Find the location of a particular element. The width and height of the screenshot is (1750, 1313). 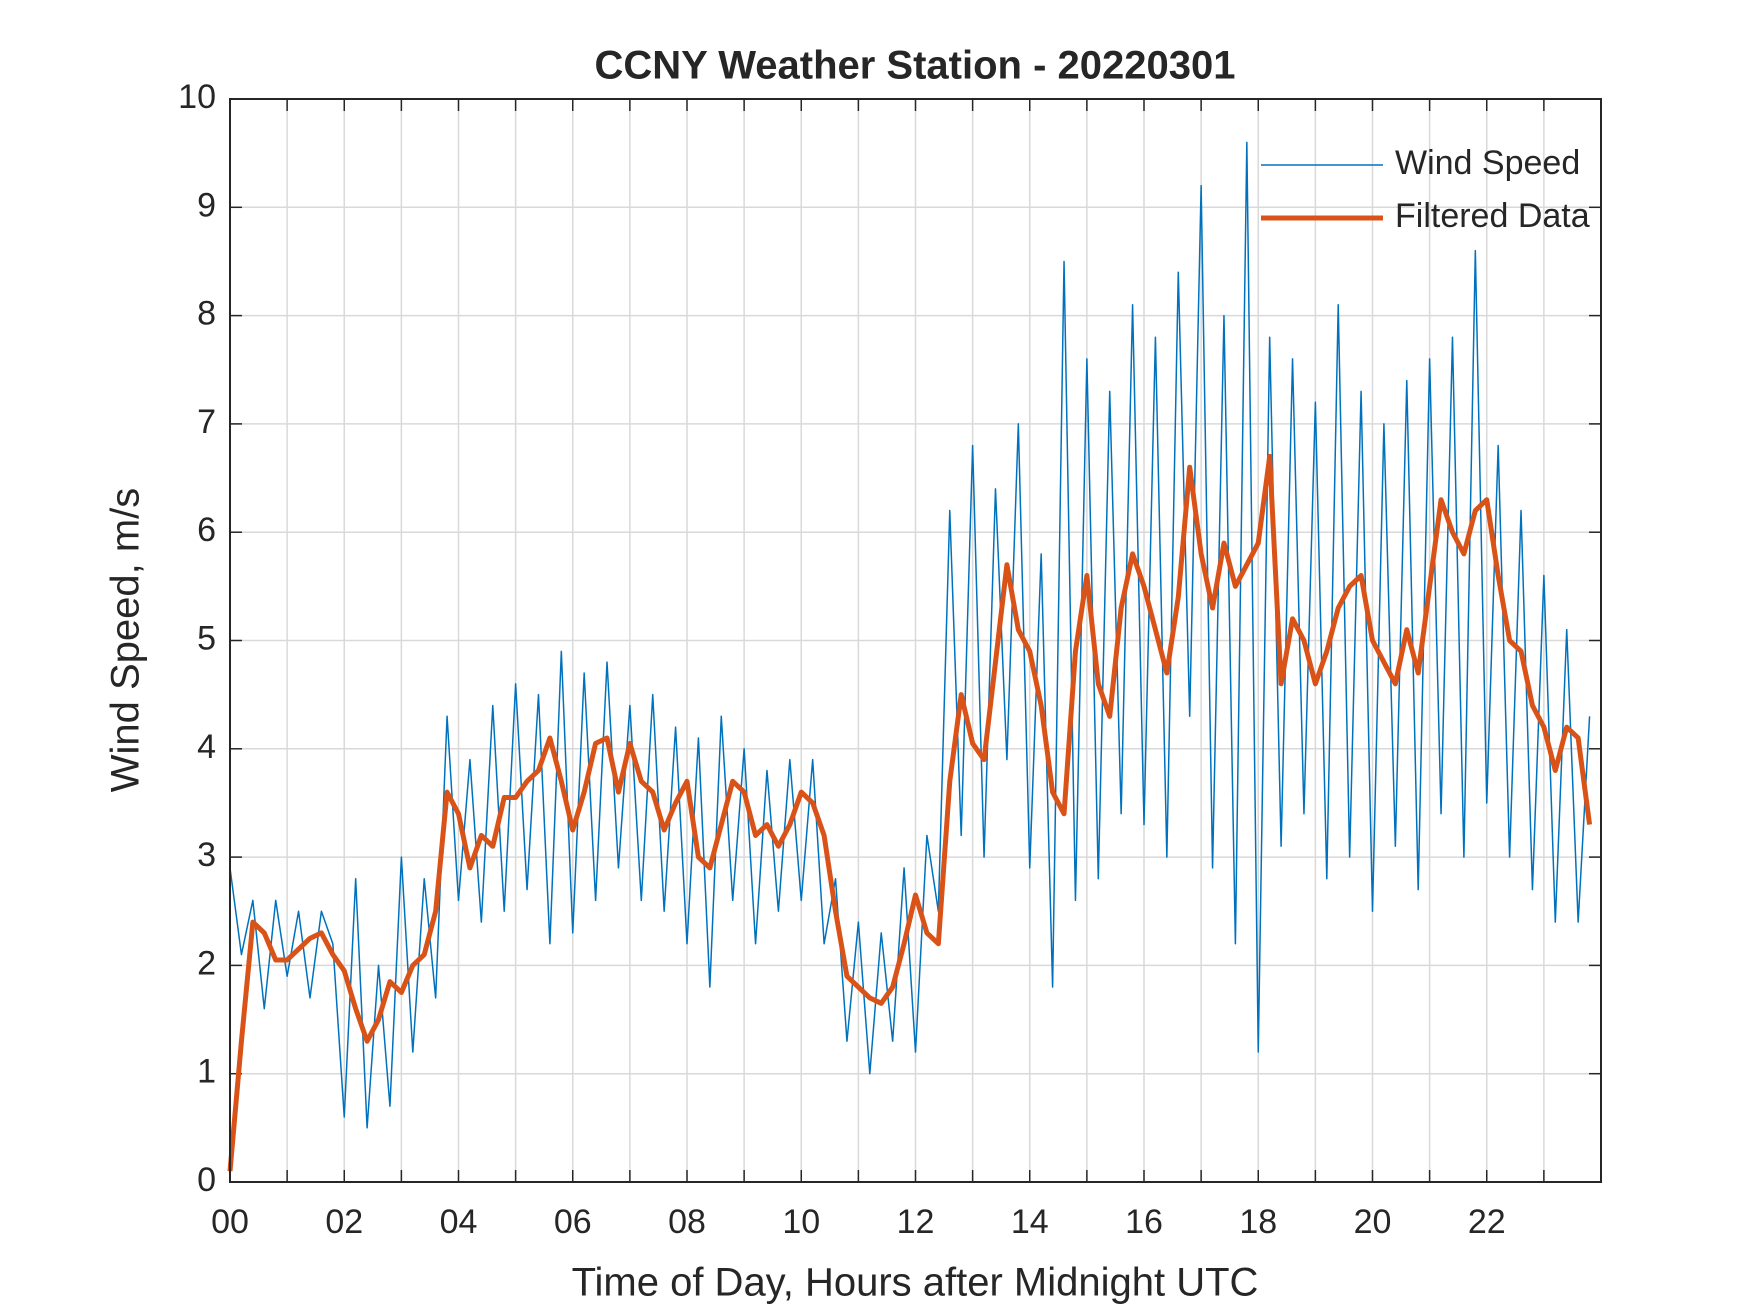

legend-label: Wind Speed is located at coordinates (1487, 163).